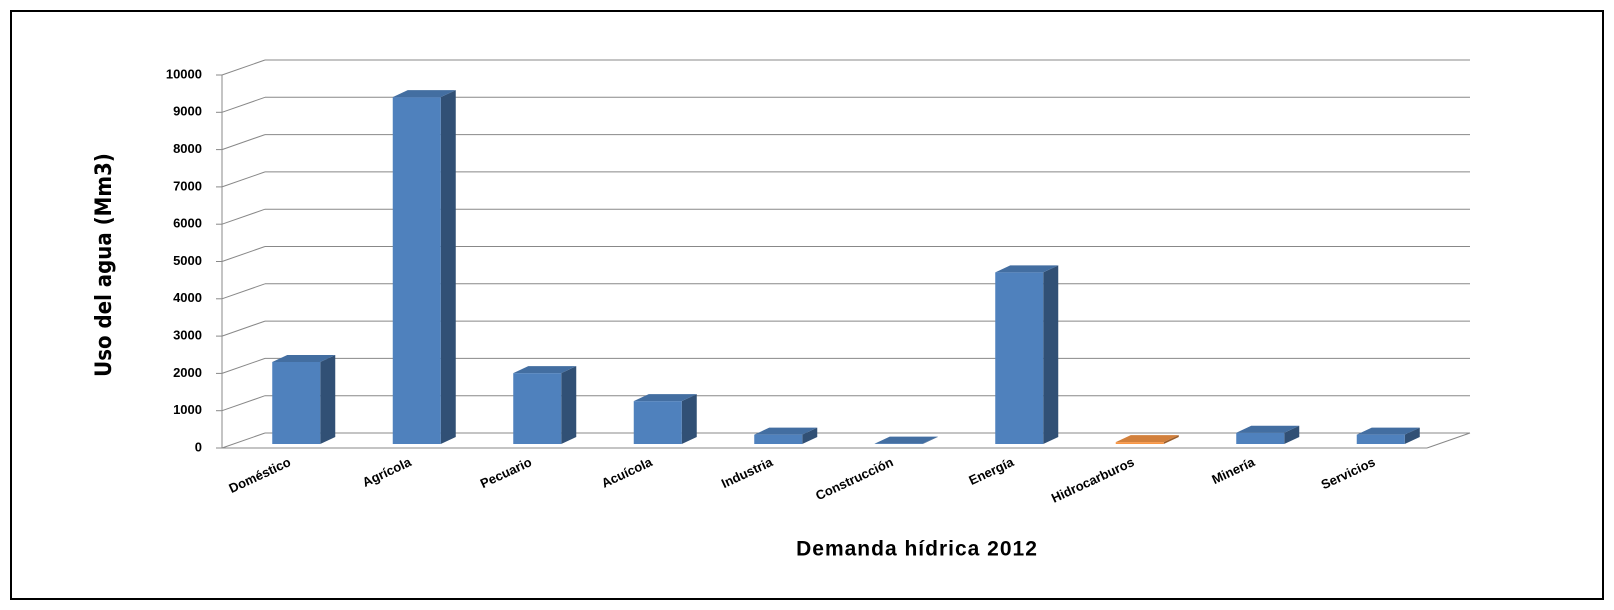 The width and height of the screenshot is (1614, 610). What do you see at coordinates (187, 297) in the screenshot?
I see `y-tick-label: 4000` at bounding box center [187, 297].